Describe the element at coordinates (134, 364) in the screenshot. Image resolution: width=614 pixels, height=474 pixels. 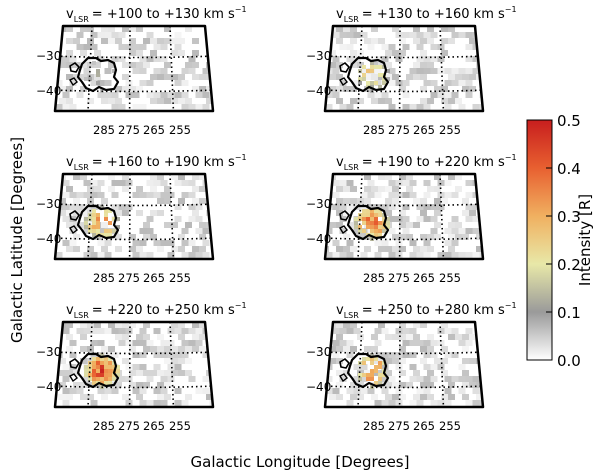
I see `map-content` at that location.